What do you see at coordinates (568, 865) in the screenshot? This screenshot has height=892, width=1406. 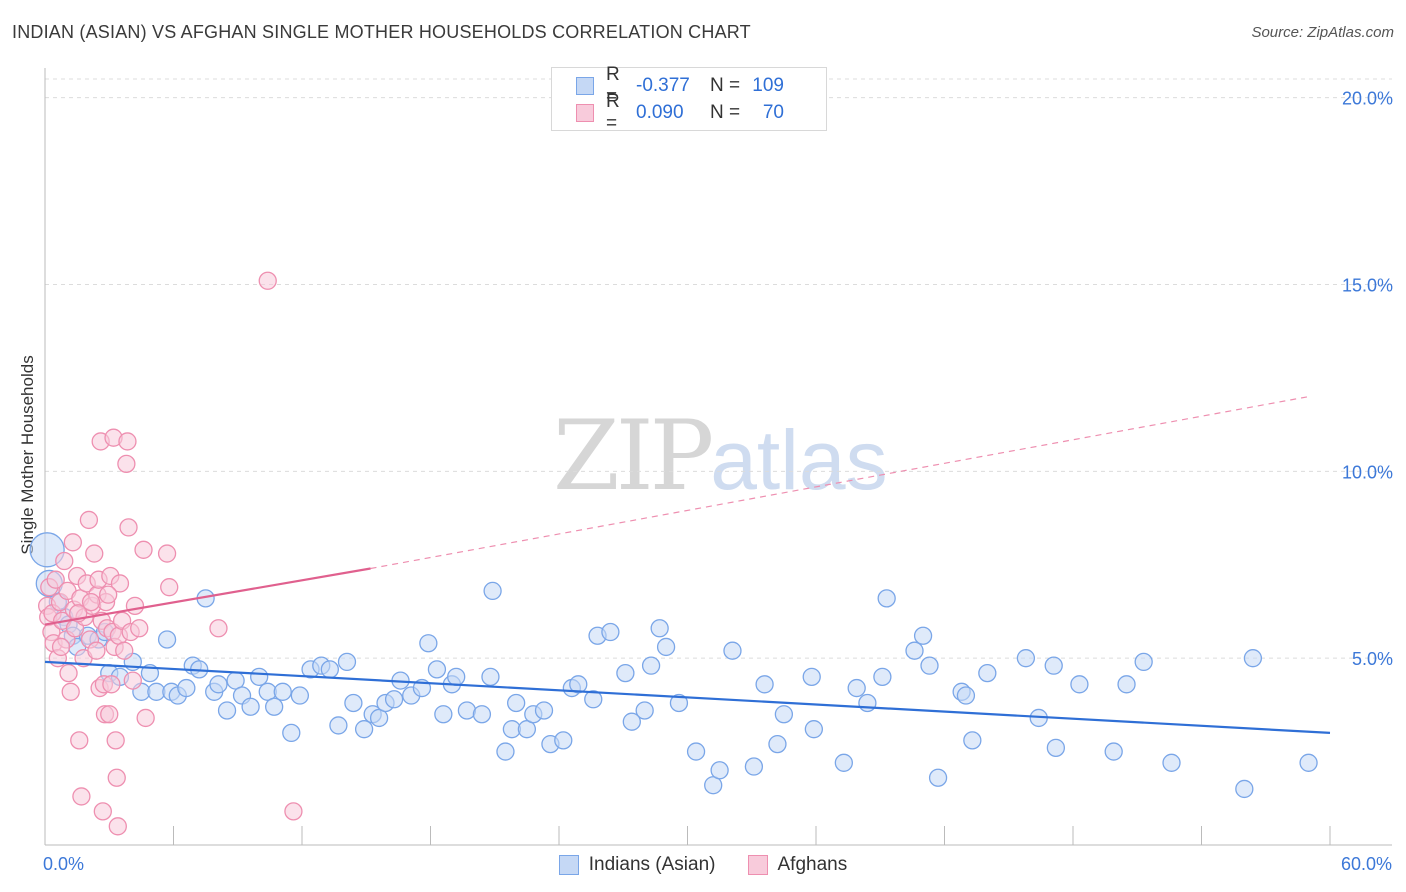 I see `legend-swatch-indians` at bounding box center [568, 865].